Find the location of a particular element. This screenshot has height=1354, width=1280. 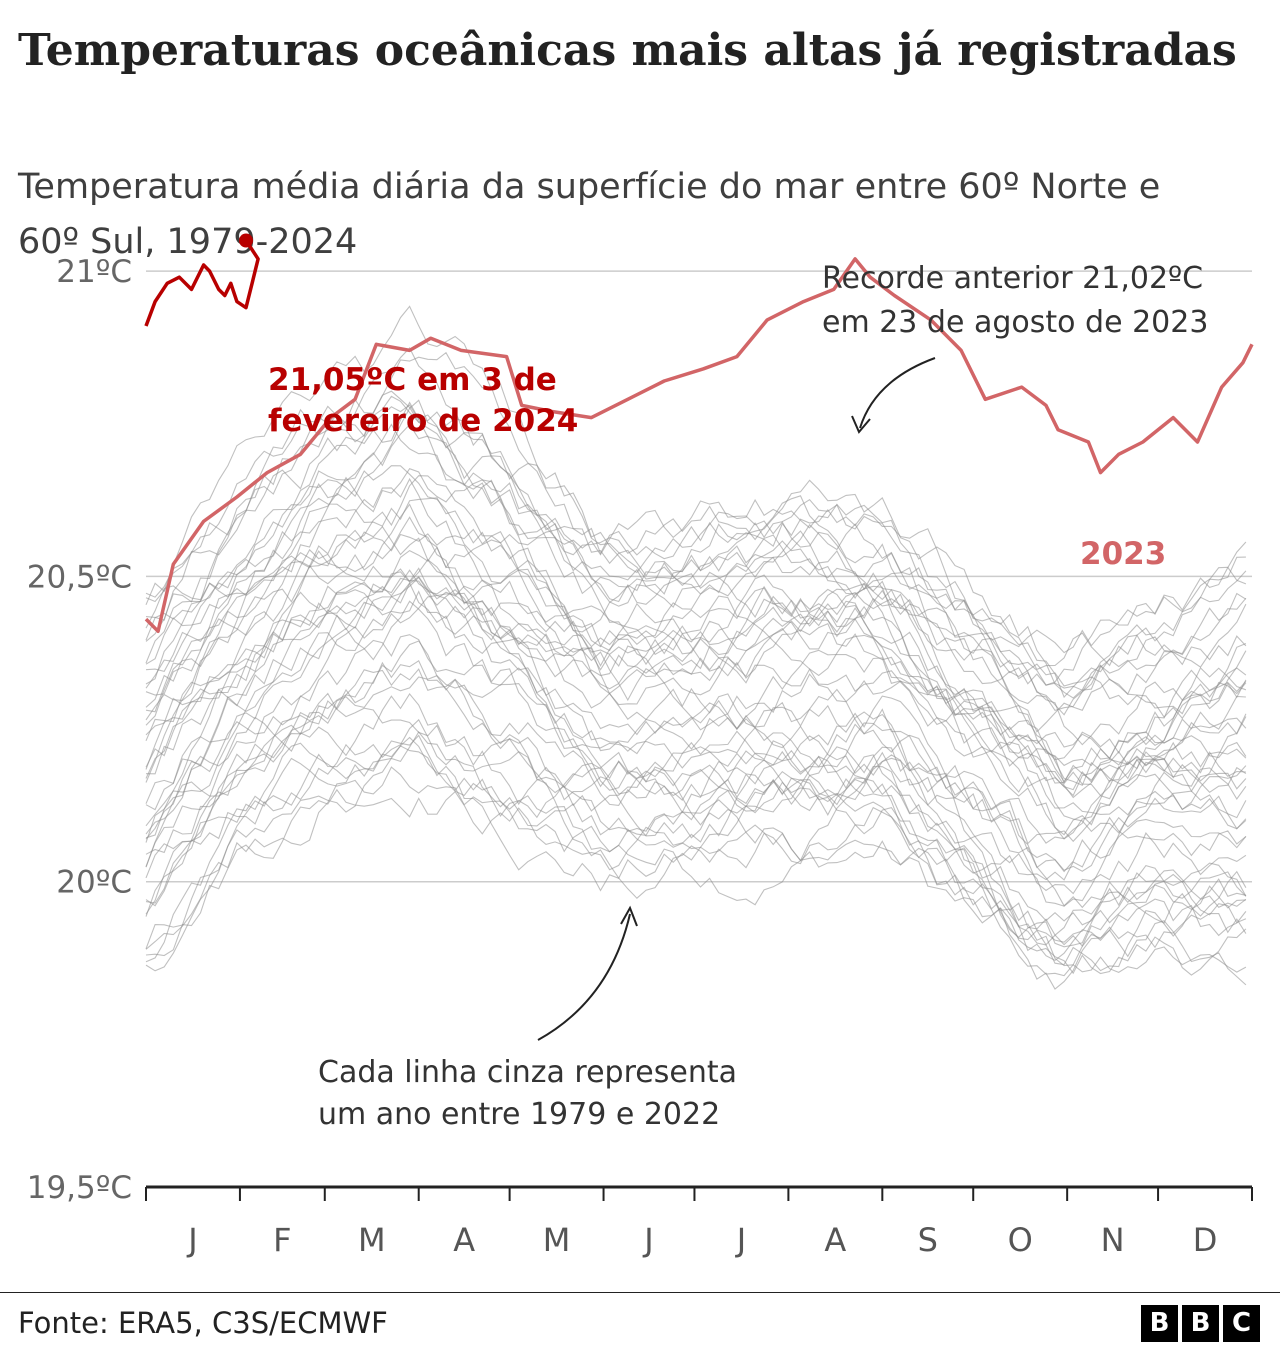

x-tick-label: F is located at coordinates (282, 1240).